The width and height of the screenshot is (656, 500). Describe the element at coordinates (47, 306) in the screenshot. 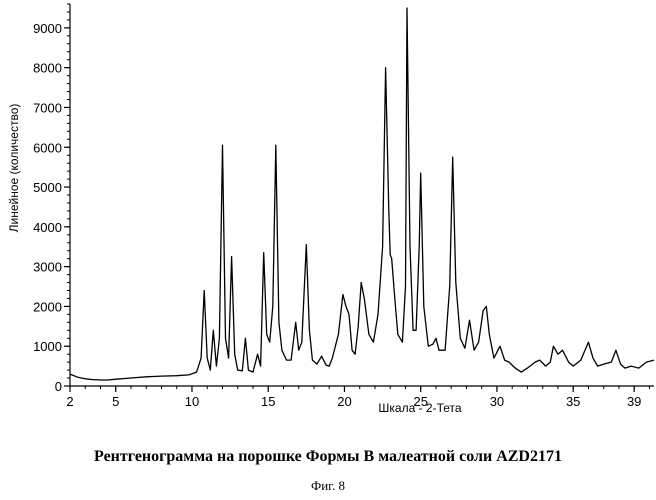

I see `y-tick-label: 2000` at that location.